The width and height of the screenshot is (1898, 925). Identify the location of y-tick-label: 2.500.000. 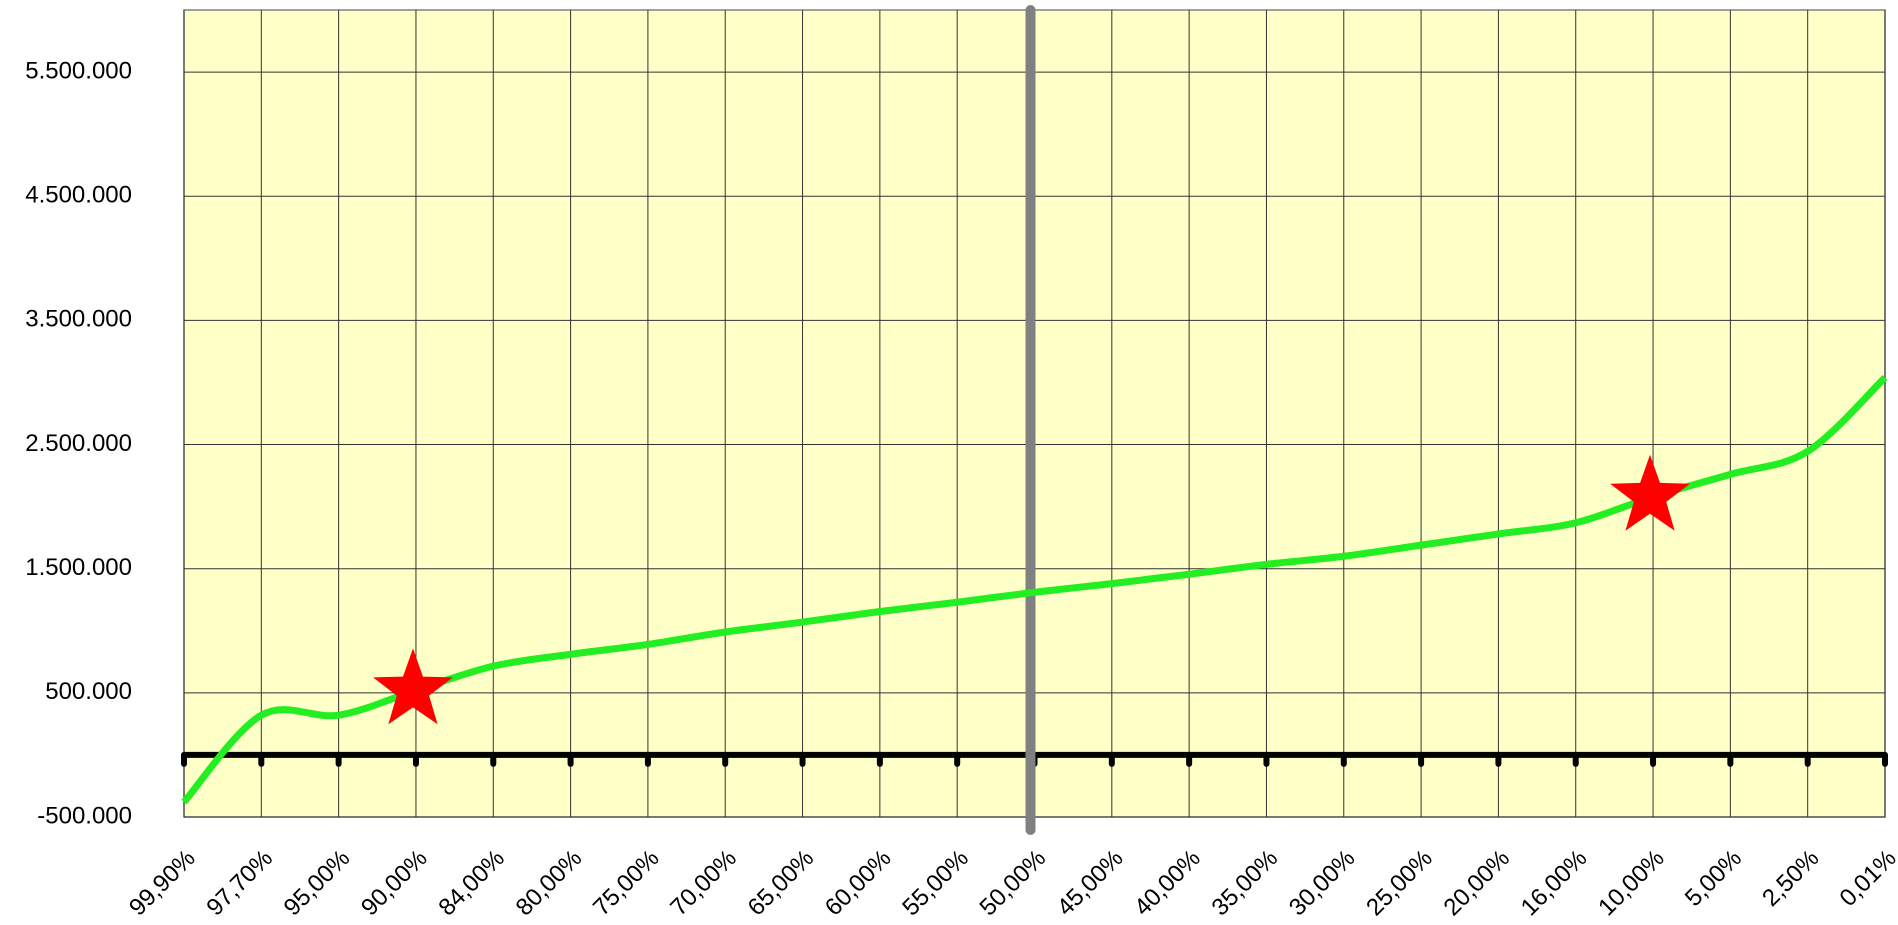
(78, 443).